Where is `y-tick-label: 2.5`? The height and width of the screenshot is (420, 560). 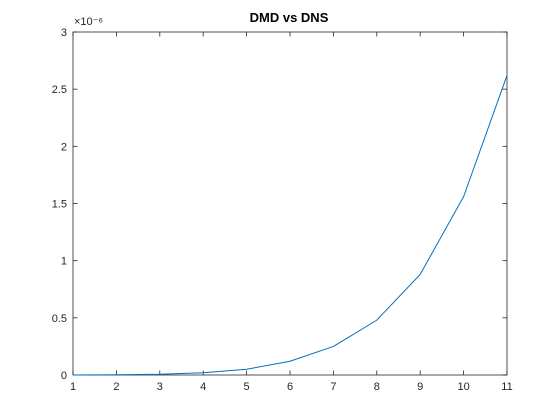
y-tick-label: 2.5 is located at coordinates (59, 90).